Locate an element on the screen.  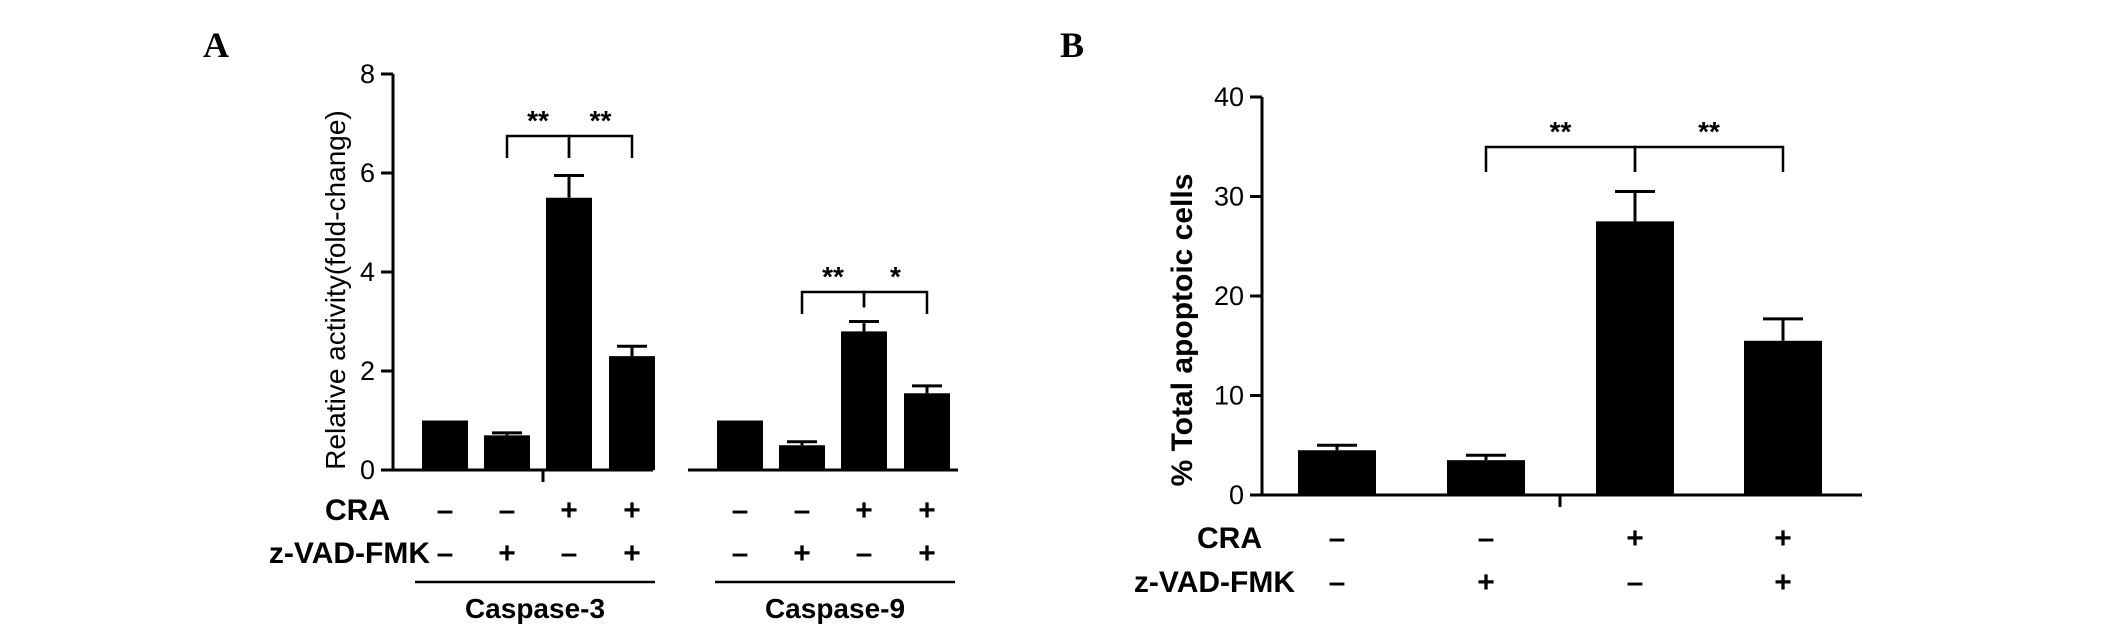
panel-a-y-tick-label: 2 is located at coordinates (367, 371).